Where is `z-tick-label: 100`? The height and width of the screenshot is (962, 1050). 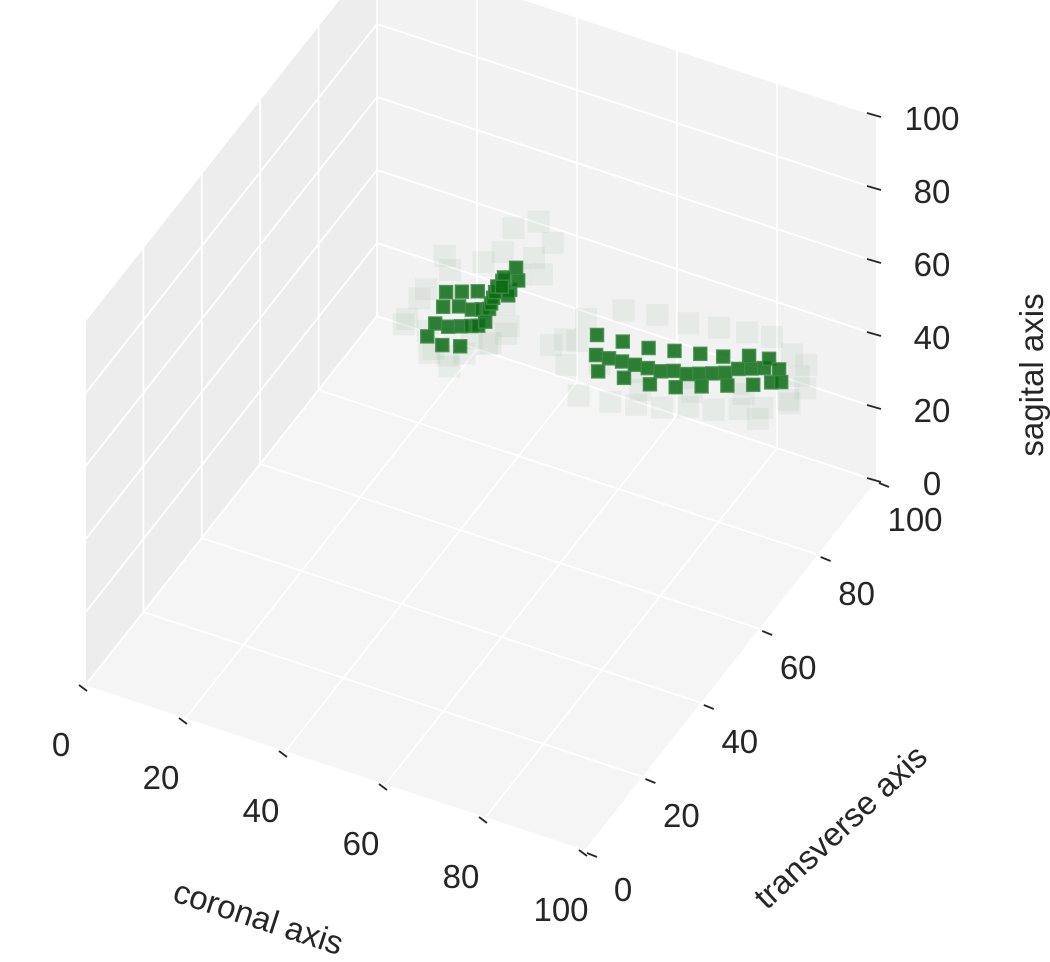 z-tick-label: 100 is located at coordinates (931, 118).